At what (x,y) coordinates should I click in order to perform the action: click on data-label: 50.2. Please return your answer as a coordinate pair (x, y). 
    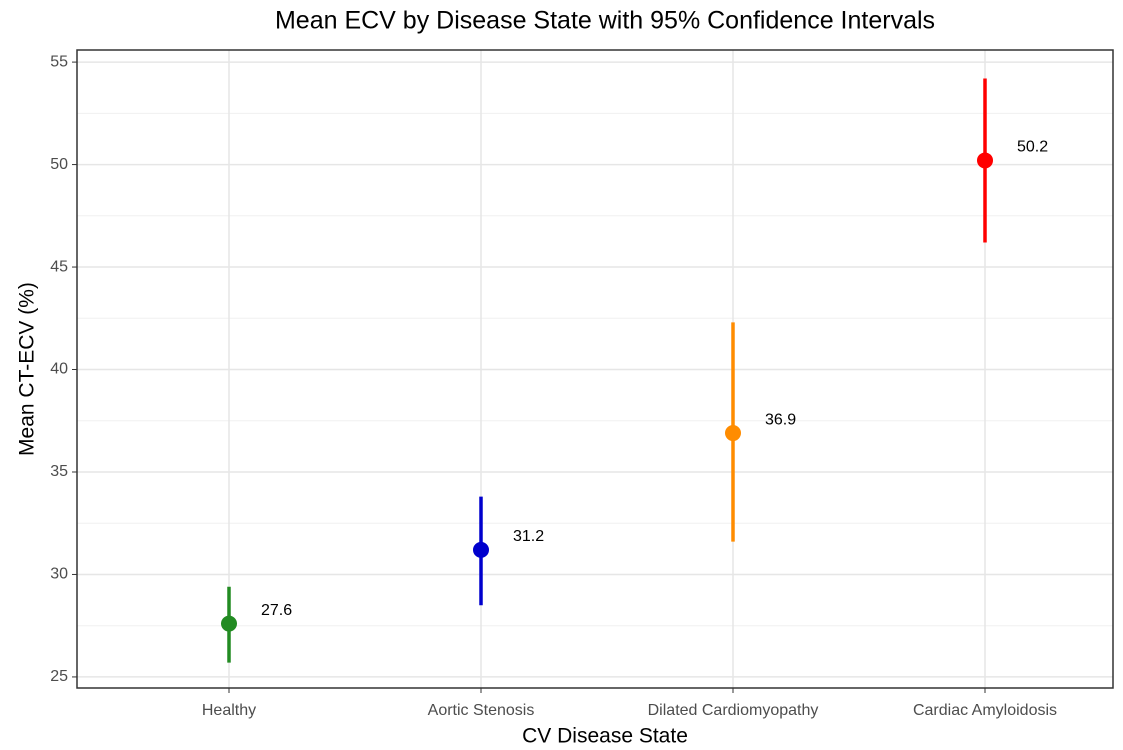
    Looking at the image, I should click on (1032, 147).